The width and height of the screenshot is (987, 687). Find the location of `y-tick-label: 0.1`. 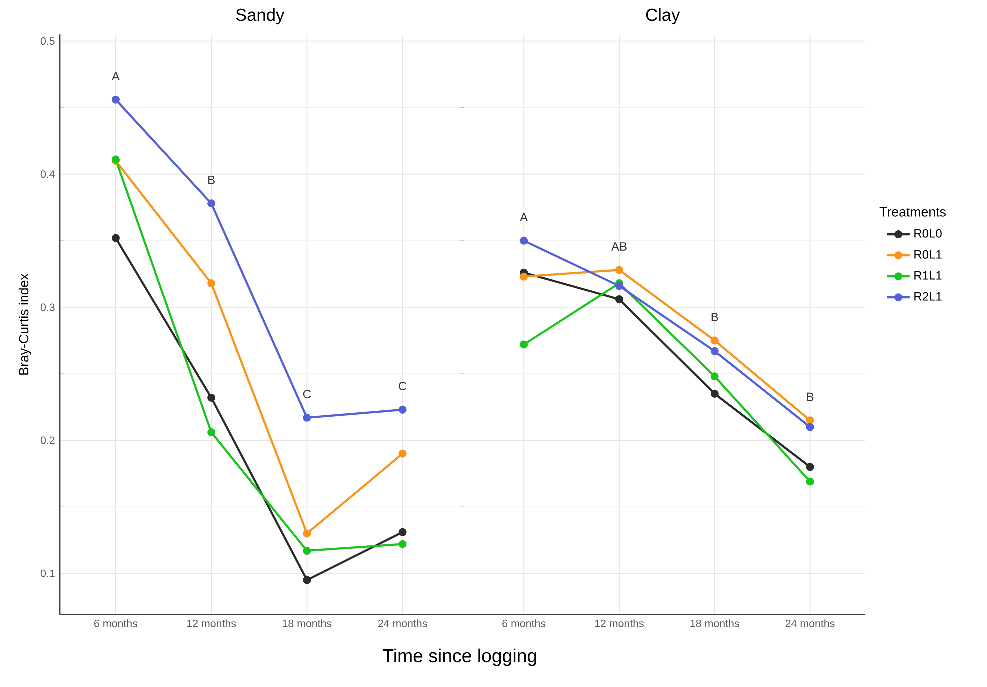

y-tick-label: 0.1 is located at coordinates (47, 574).